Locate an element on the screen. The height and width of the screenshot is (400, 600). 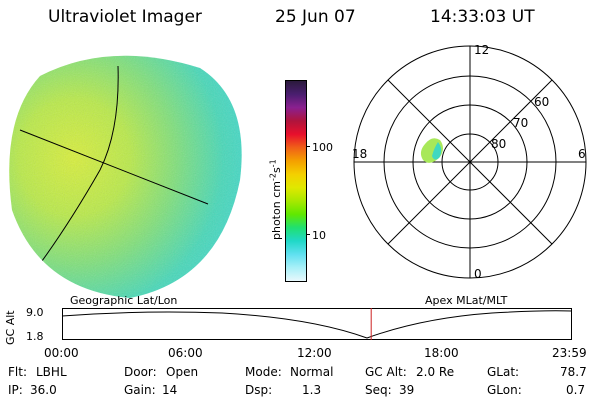
x-tick-0000: 00:00 is located at coordinates (61, 353).